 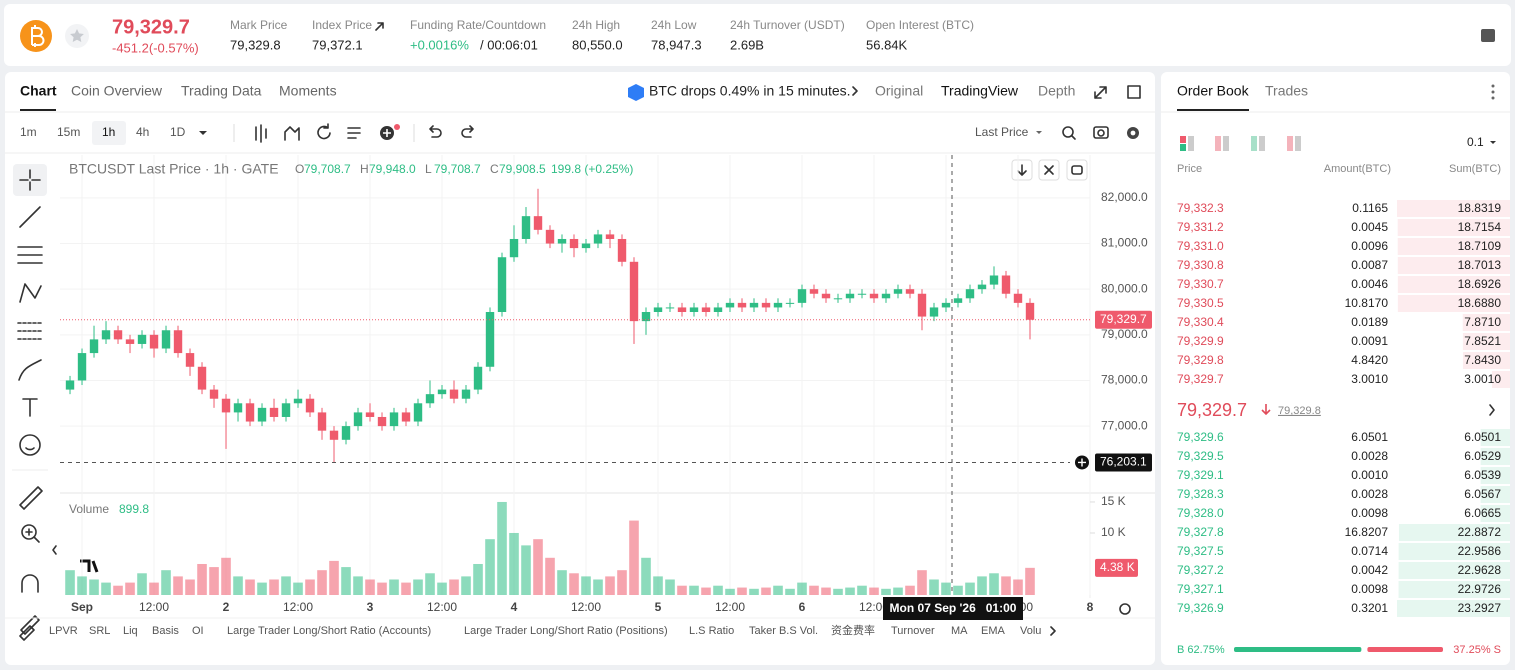 I want to click on book-price: 79,327.2, so click(x=1200, y=570).